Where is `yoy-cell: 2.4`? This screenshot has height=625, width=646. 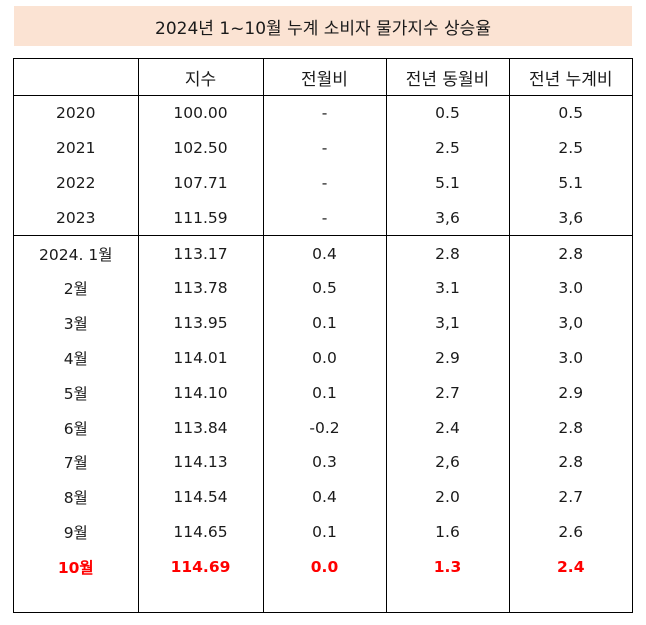 yoy-cell: 2.4 is located at coordinates (447, 427).